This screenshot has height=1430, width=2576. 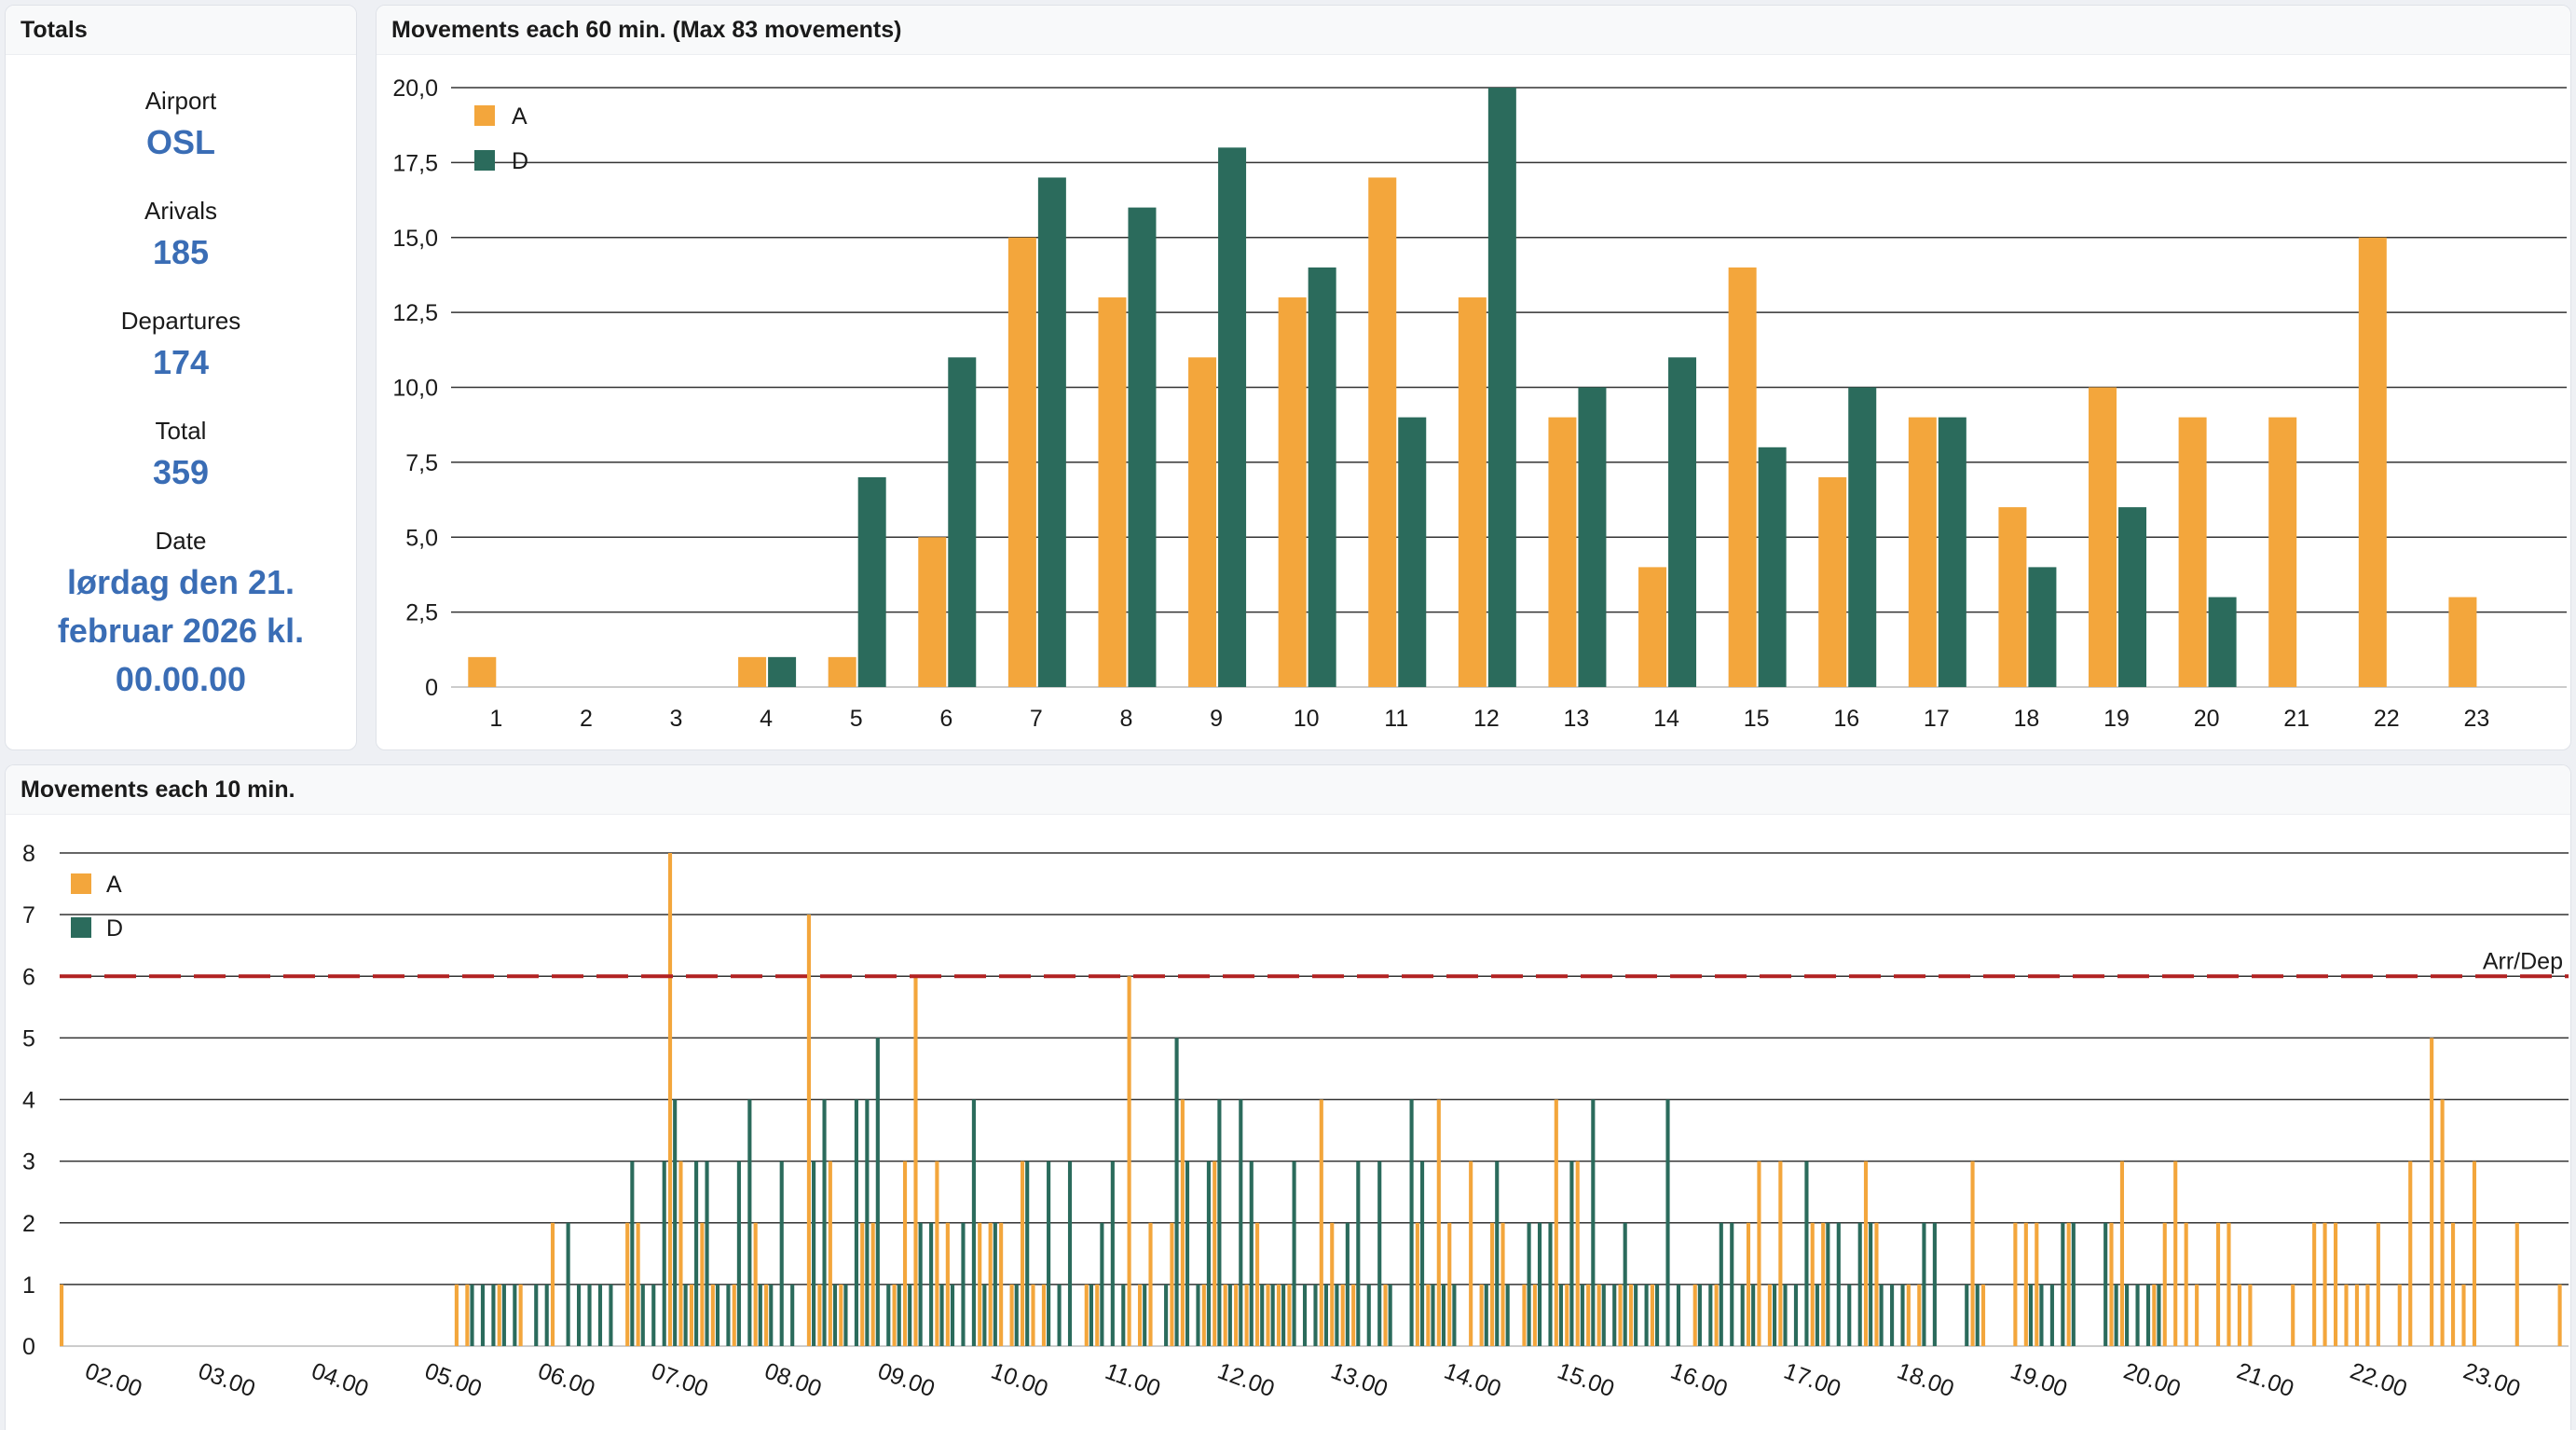 What do you see at coordinates (1359, 1380) in the screenshot?
I see `x-tick-label: 13.00` at bounding box center [1359, 1380].